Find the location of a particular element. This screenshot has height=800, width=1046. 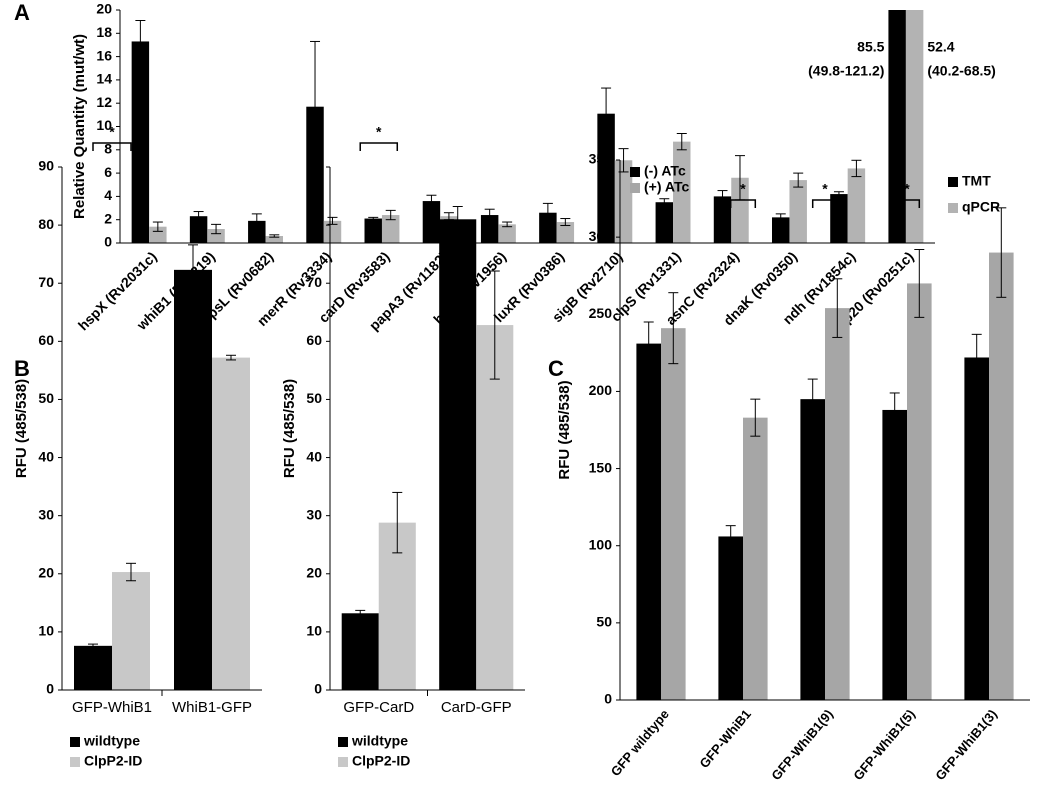

x-tick-label: GFP wildtype is located at coordinates (640, 742).